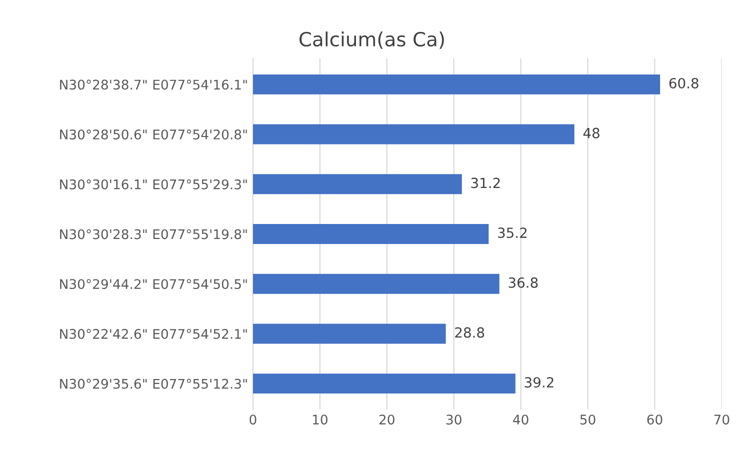 The width and height of the screenshot is (744, 450). I want to click on chart-title: Calcium(as Ca), so click(372, 40).